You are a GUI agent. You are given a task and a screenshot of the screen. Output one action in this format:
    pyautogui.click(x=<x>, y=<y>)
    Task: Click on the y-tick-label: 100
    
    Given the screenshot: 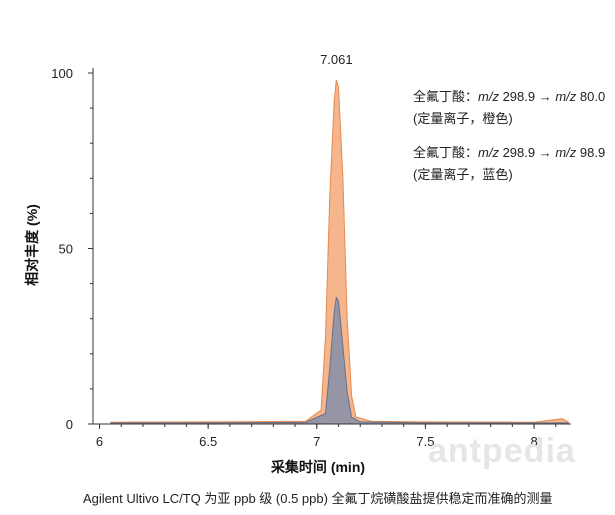 What is the action you would take?
    pyautogui.click(x=62, y=73)
    